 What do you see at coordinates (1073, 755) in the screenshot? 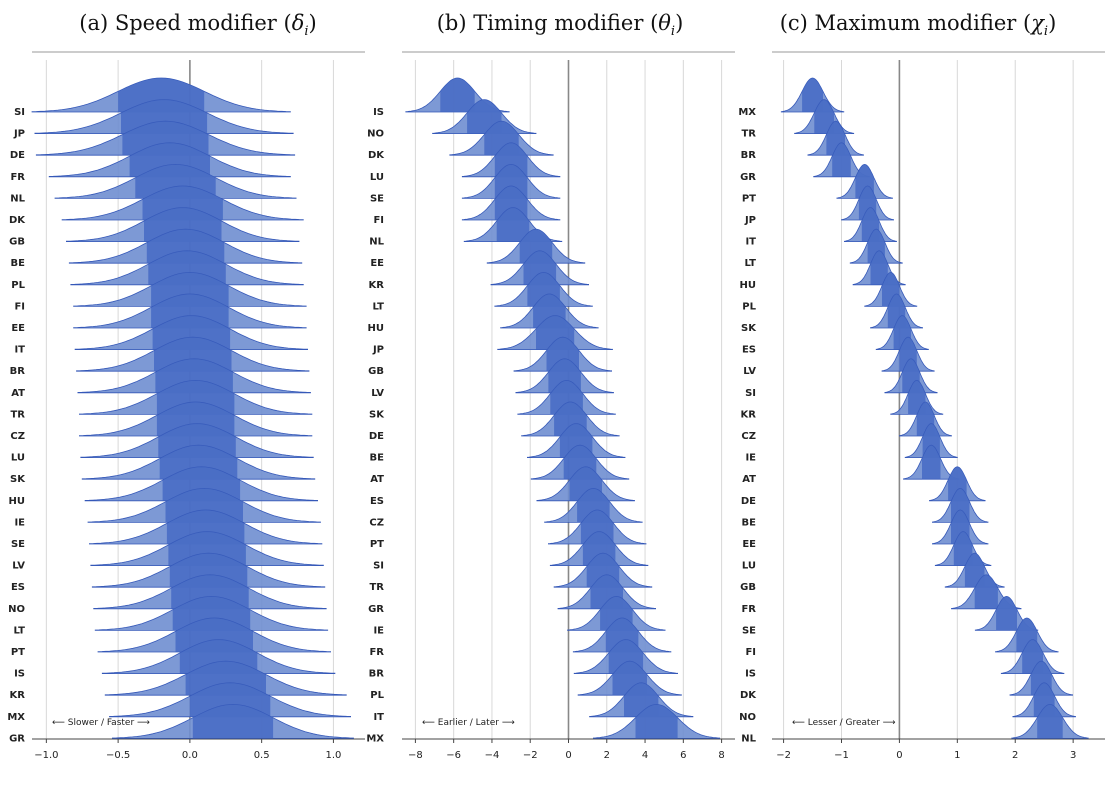
I see `x-tick-label: 3` at bounding box center [1073, 755].